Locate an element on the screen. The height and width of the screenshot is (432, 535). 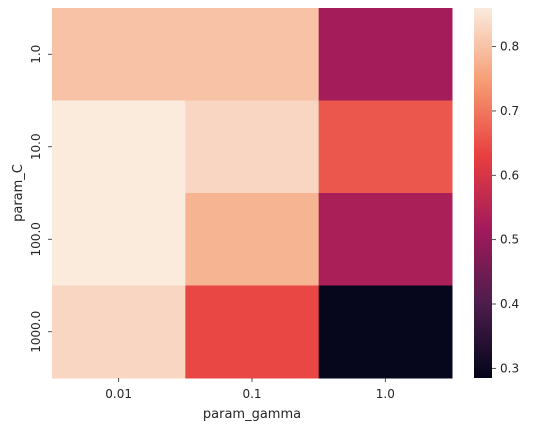
colorbar-tick-label: 0.6 is located at coordinates (509, 175).